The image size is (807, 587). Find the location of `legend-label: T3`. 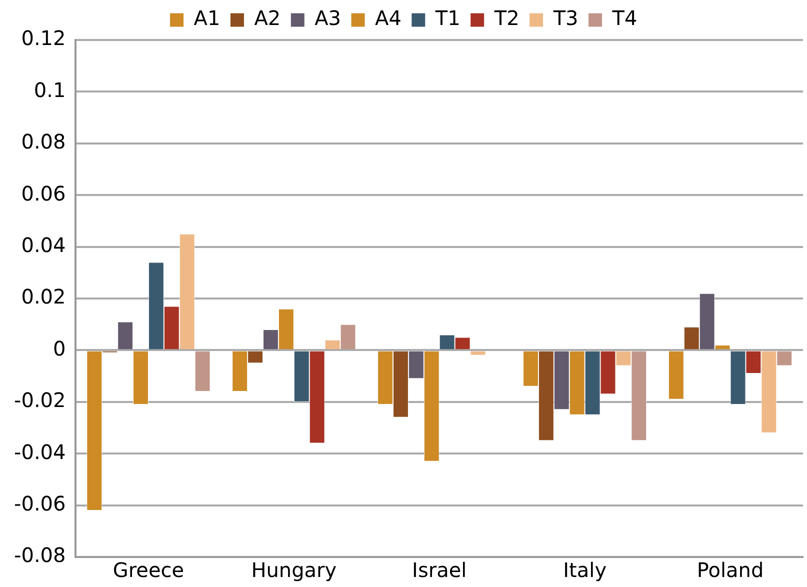

legend-label: T3 is located at coordinates (565, 18).